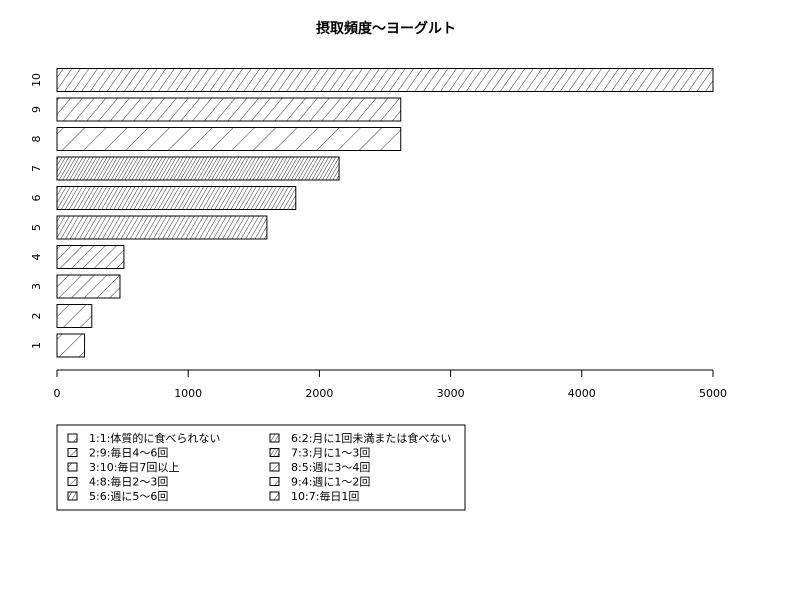  I want to click on y-tick-label: 4, so click(36, 257).